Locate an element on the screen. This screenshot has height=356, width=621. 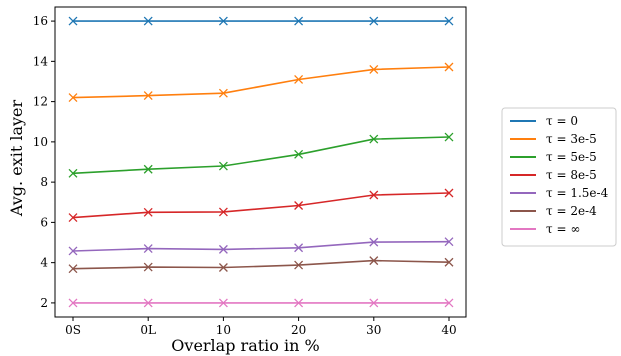
y-tick-label: 4 is located at coordinates (44, 263).